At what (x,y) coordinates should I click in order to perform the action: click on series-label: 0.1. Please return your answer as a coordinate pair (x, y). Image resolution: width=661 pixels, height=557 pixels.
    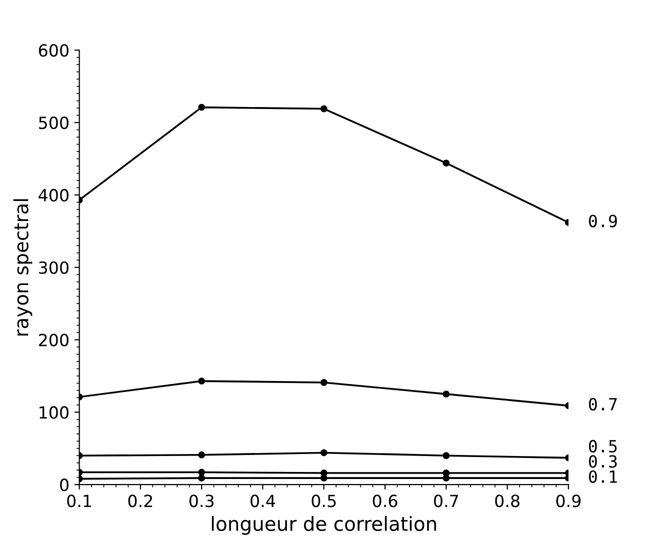
    Looking at the image, I should click on (602, 476).